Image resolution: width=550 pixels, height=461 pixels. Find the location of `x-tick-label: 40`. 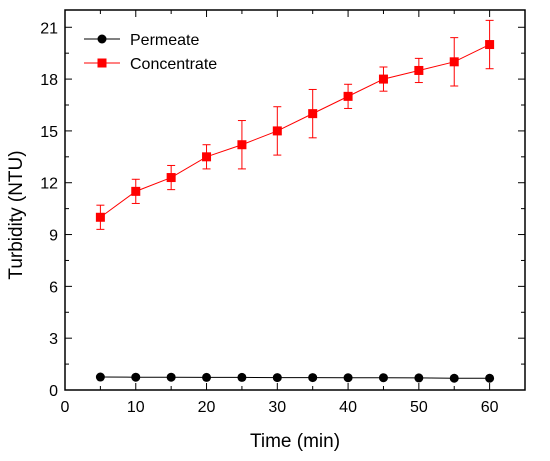

x-tick-label: 40 is located at coordinates (348, 407).